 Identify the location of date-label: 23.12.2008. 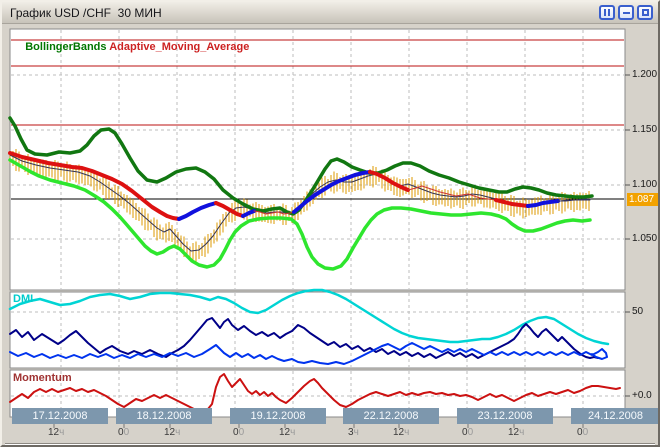
(505, 416).